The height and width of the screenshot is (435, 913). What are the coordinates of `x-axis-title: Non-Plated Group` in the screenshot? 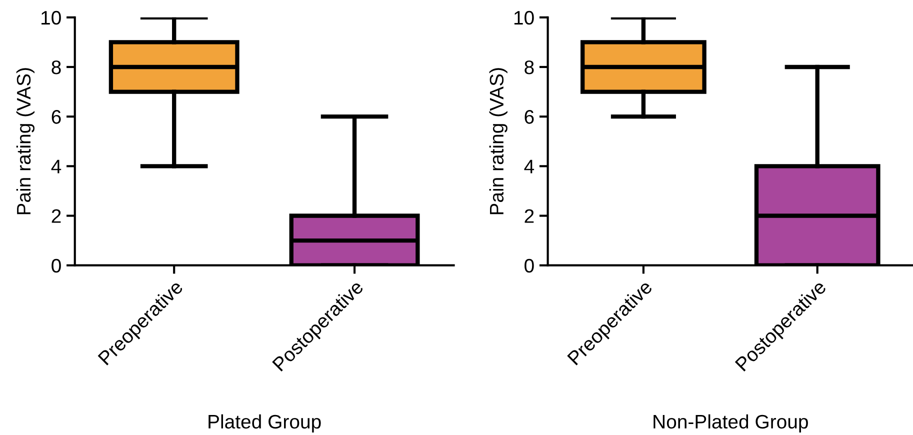 It's located at (731, 423).